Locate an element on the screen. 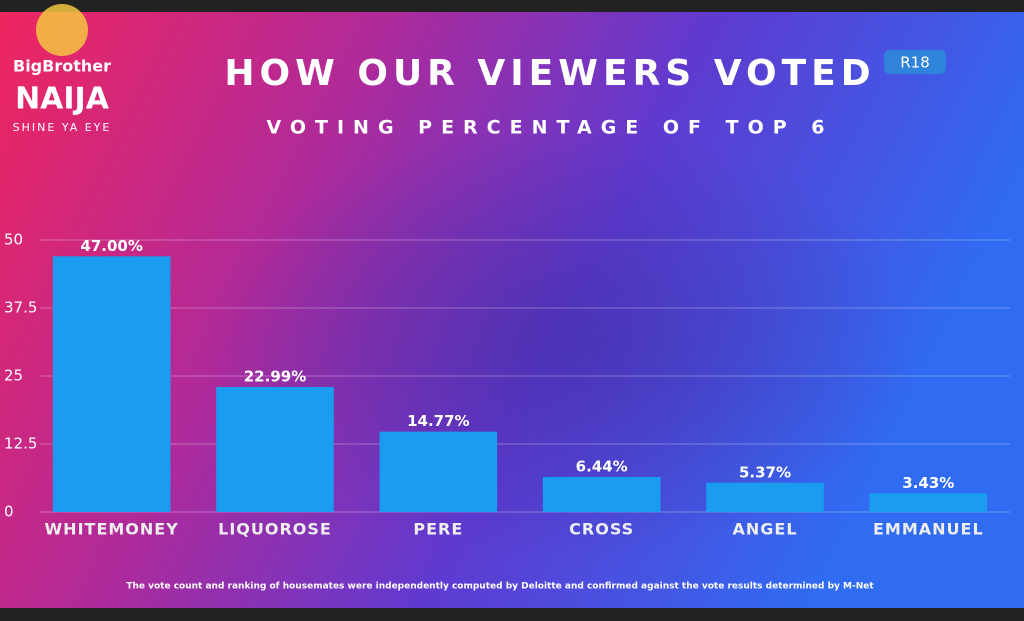 This screenshot has width=1024, height=621. logo-emblem is located at coordinates (62, 30).